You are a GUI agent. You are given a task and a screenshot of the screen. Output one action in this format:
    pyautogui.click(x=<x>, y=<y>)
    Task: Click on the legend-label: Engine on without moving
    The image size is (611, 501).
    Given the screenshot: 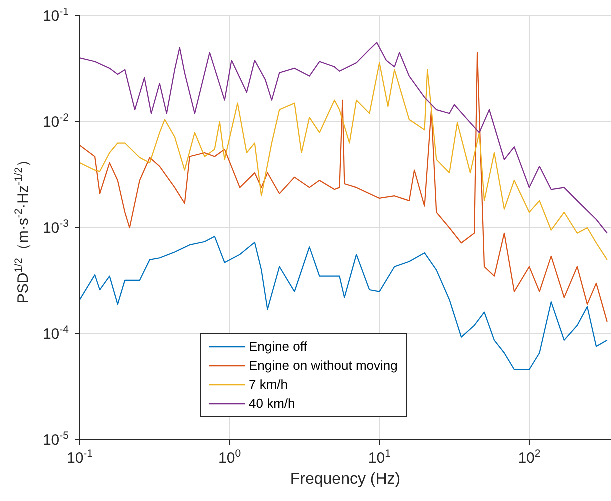 What is the action you would take?
    pyautogui.click(x=323, y=365)
    